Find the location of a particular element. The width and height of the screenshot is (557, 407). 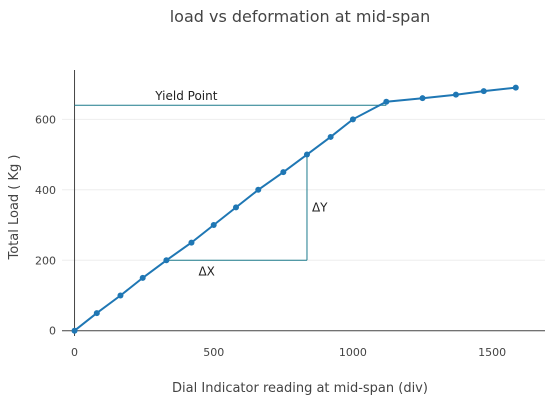

x-tick-label: 1000 is located at coordinates (353, 352).